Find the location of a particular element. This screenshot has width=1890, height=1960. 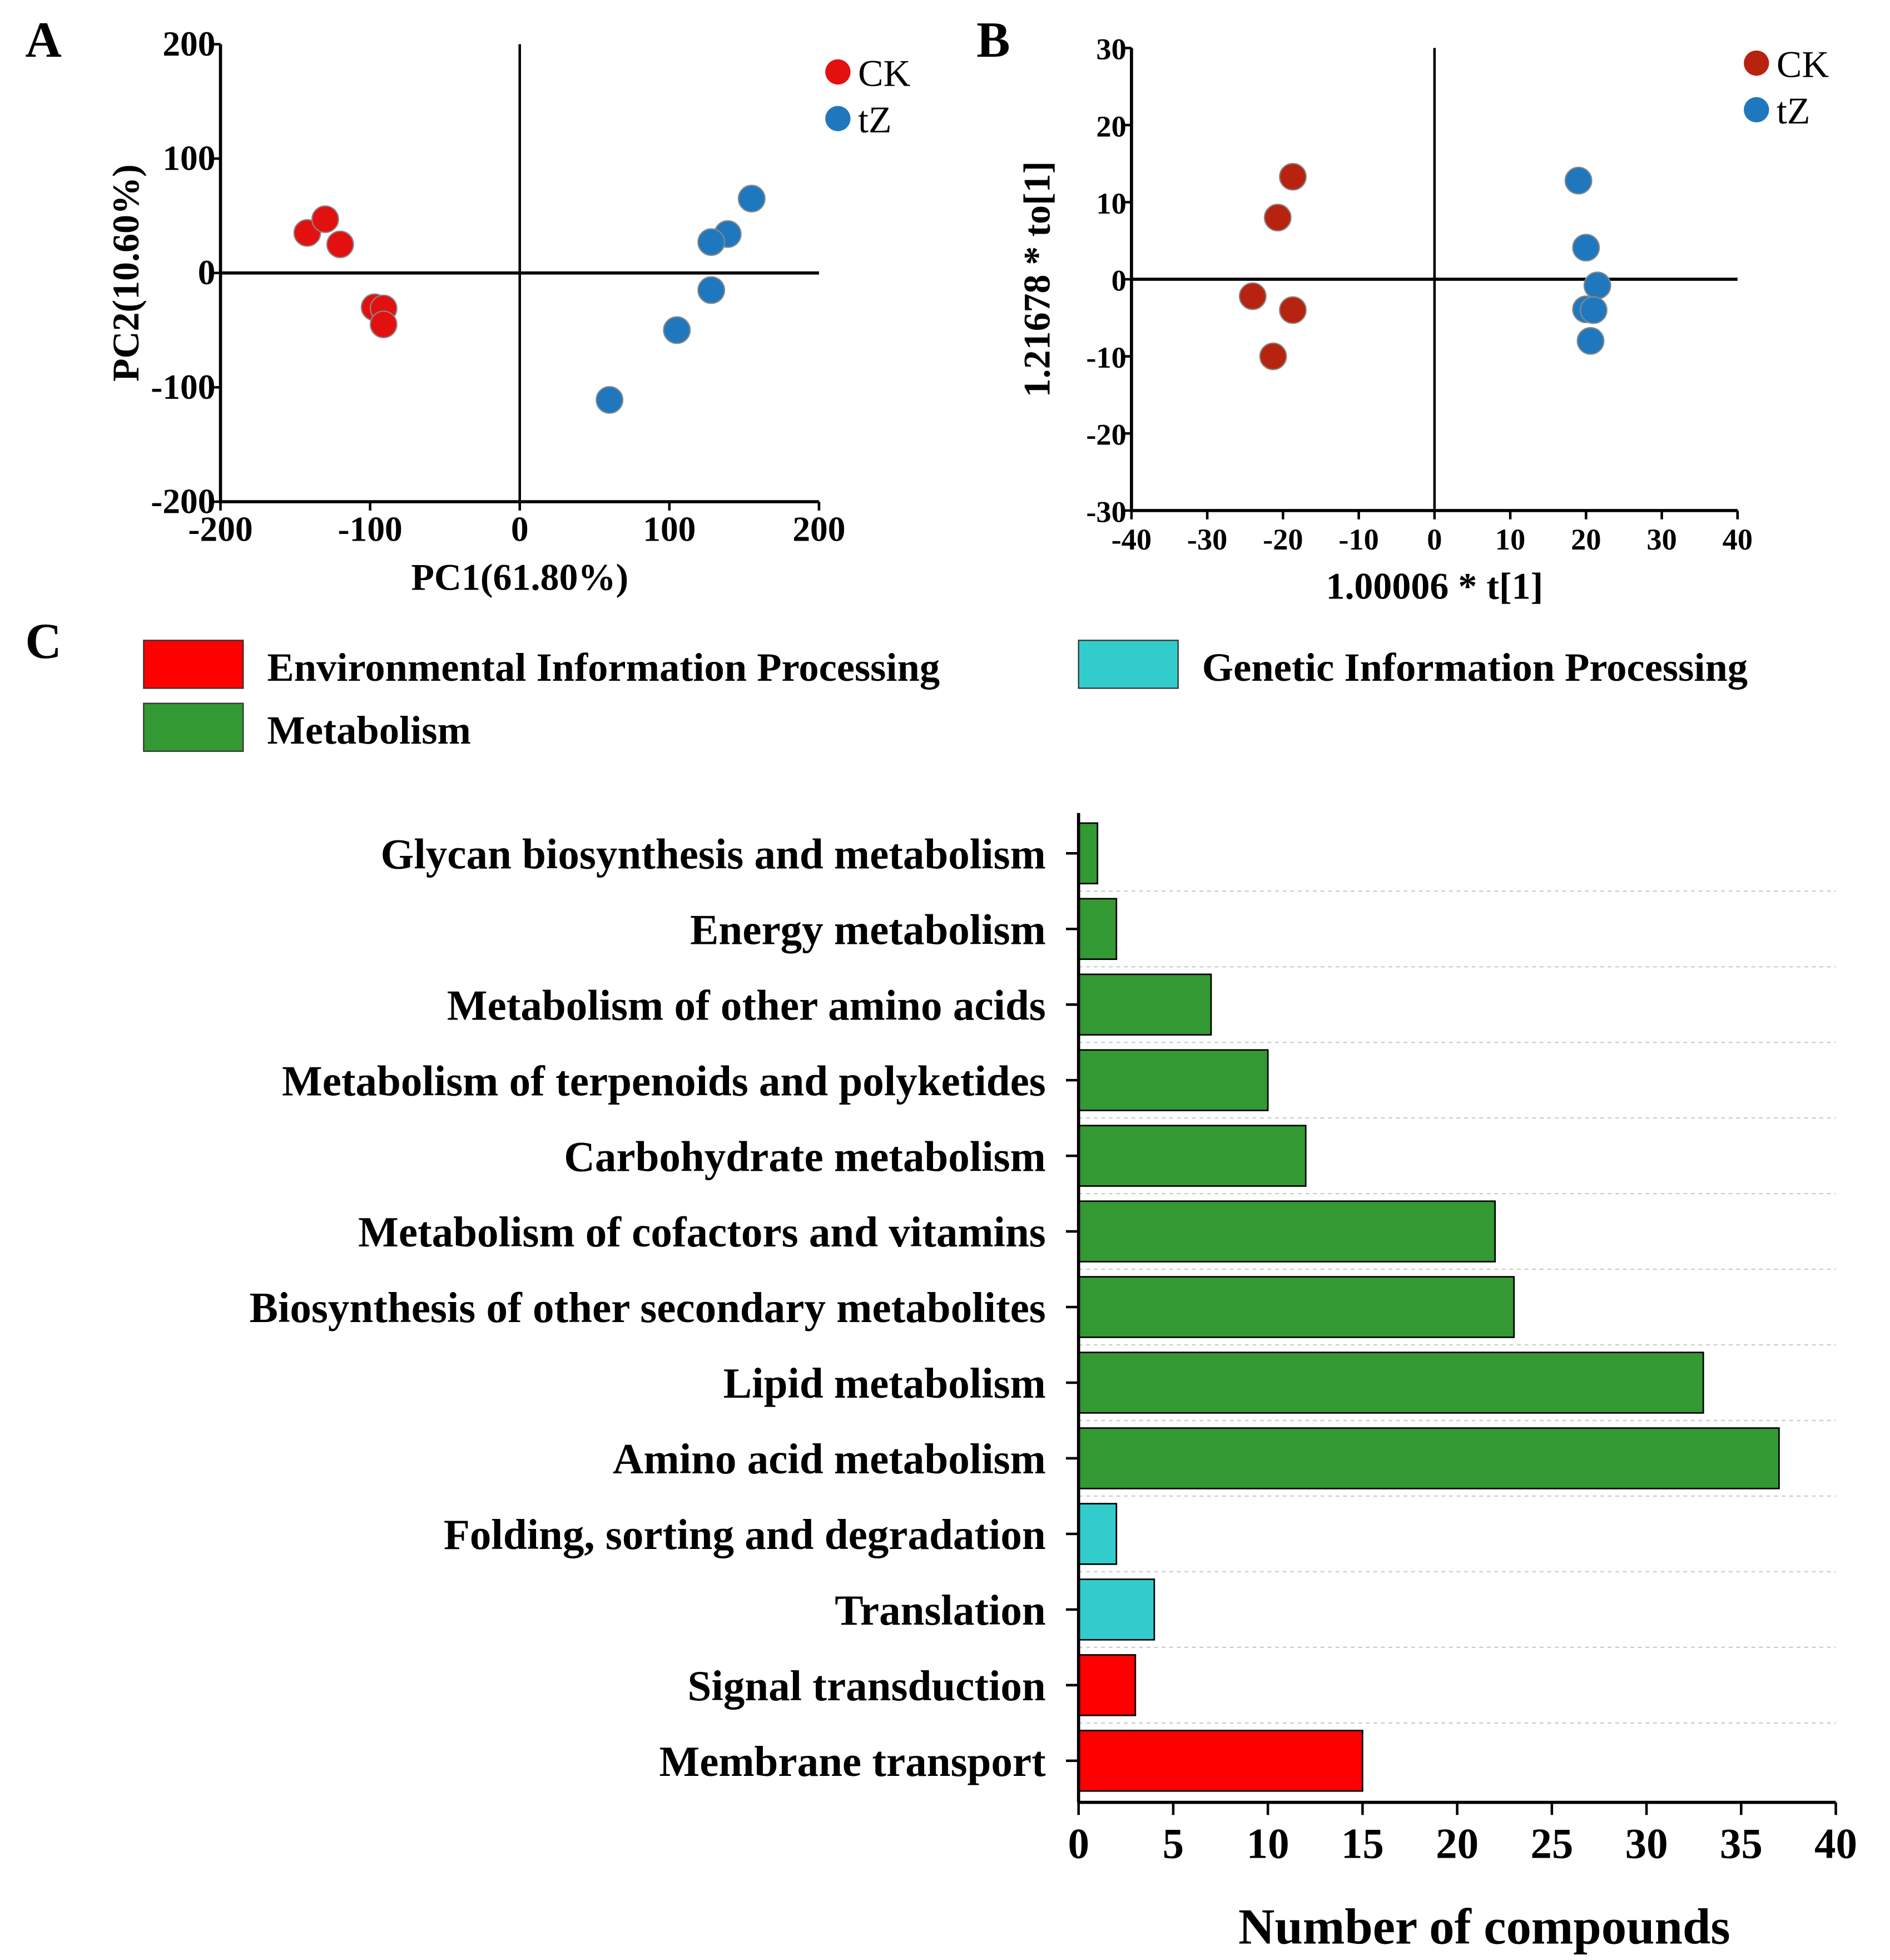

x-tick-label: 40 is located at coordinates (1835, 1843).